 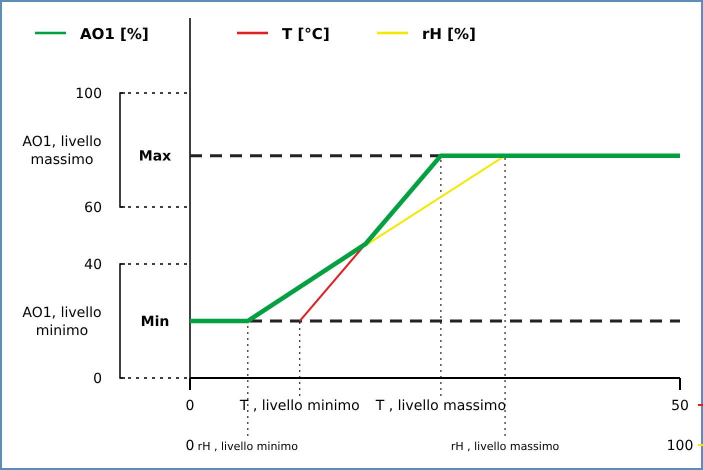 What do you see at coordinates (62, 151) in the screenshot?
I see `text: AO1, livello massimo` at bounding box center [62, 151].